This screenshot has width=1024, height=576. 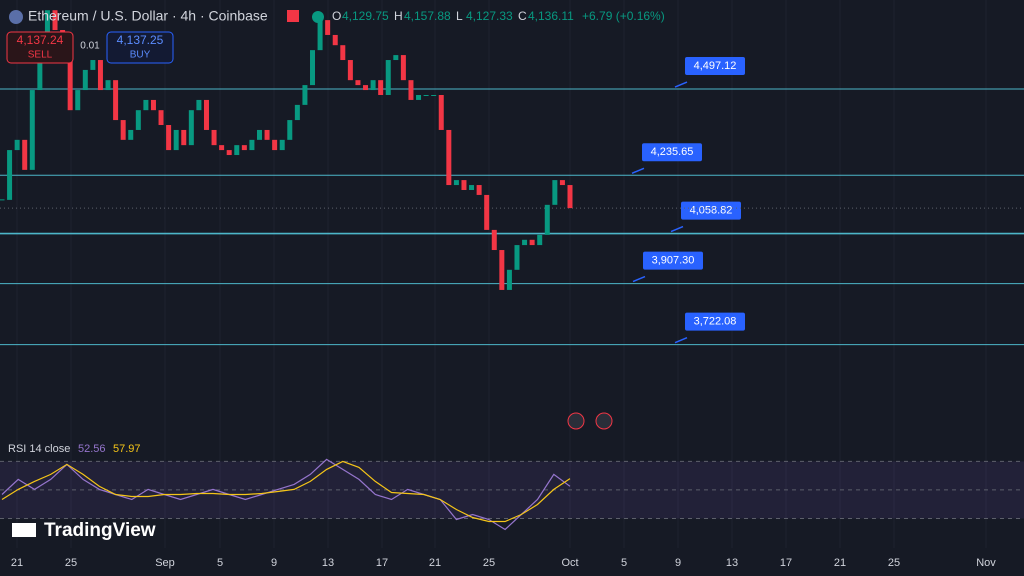 What do you see at coordinates (140, 40) in the screenshot?
I see `buy-price: 4,137.25` at bounding box center [140, 40].